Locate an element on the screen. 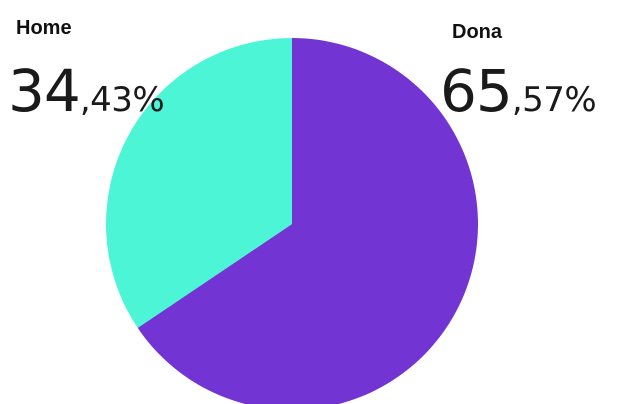 The image size is (624, 404). data-label-home-integer: 34 is located at coordinates (44, 91).